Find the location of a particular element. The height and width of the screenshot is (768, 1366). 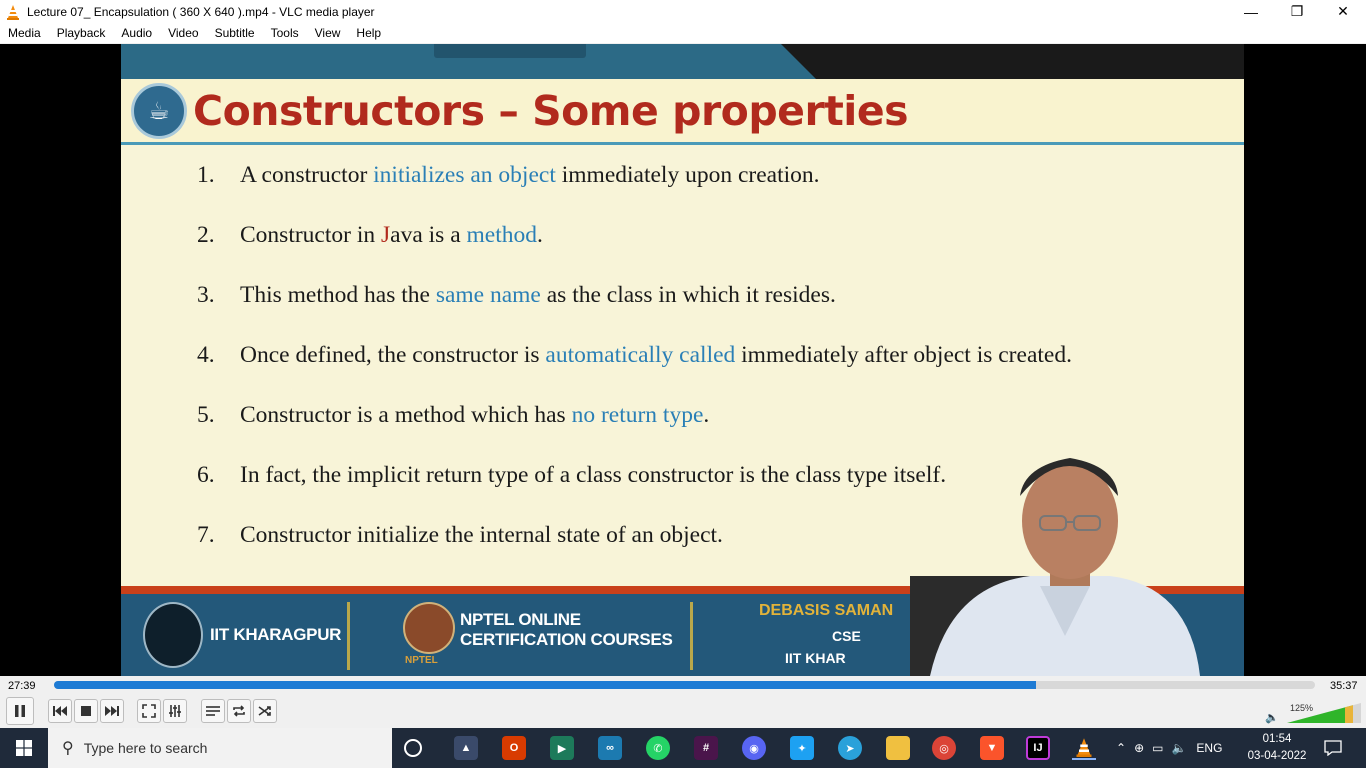

menu-subtitle: Subtitle is located at coordinates (234, 33).